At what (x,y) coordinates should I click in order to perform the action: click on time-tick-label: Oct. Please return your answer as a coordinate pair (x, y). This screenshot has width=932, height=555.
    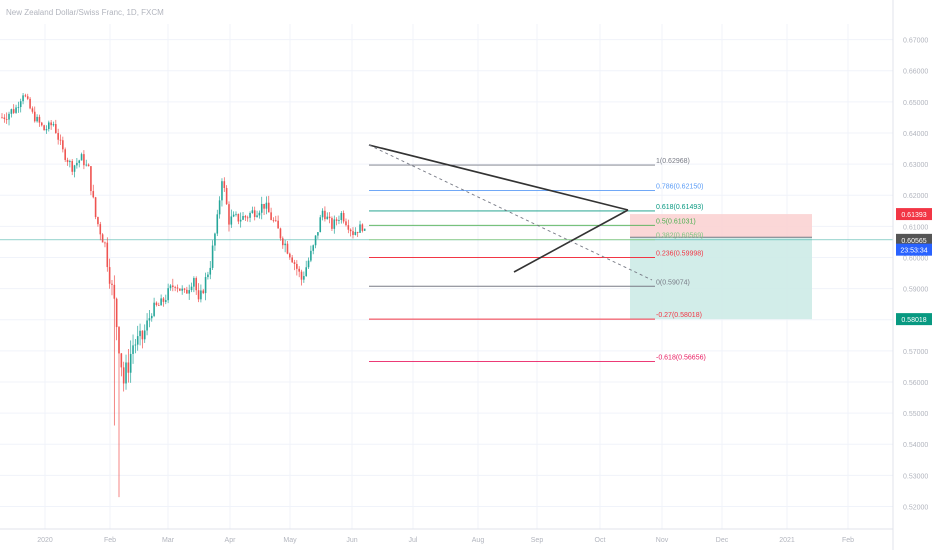
    Looking at the image, I should click on (600, 540).